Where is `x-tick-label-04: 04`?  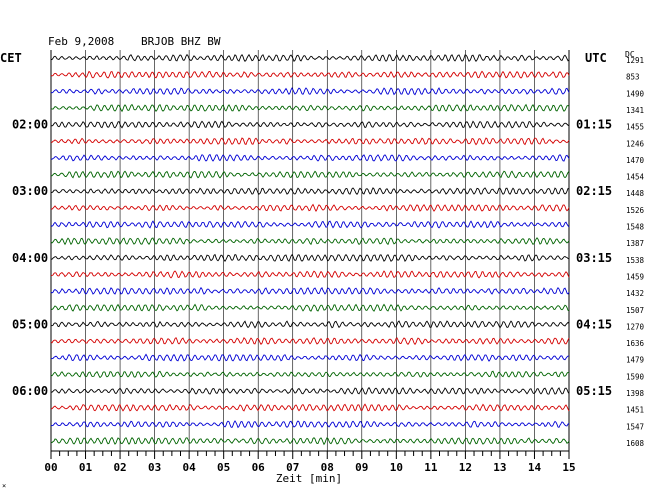 x-tick-label-04: 04 is located at coordinates (190, 467).